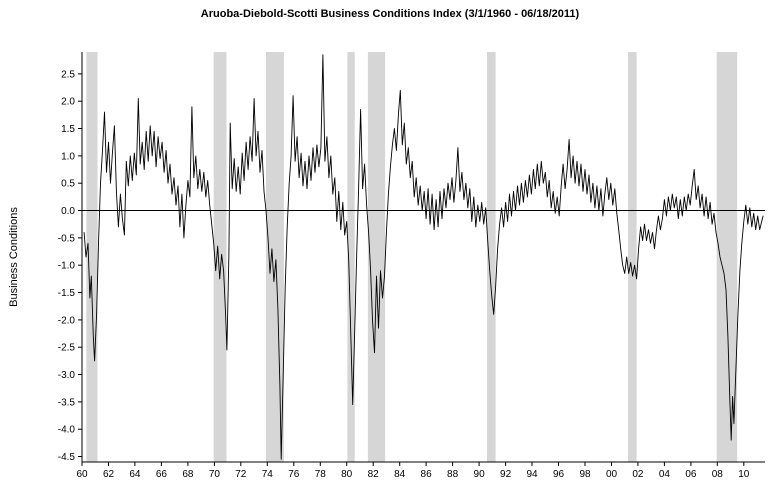 The height and width of the screenshot is (493, 780). What do you see at coordinates (82, 474) in the screenshot?
I see `x-tick-label: 60` at bounding box center [82, 474].